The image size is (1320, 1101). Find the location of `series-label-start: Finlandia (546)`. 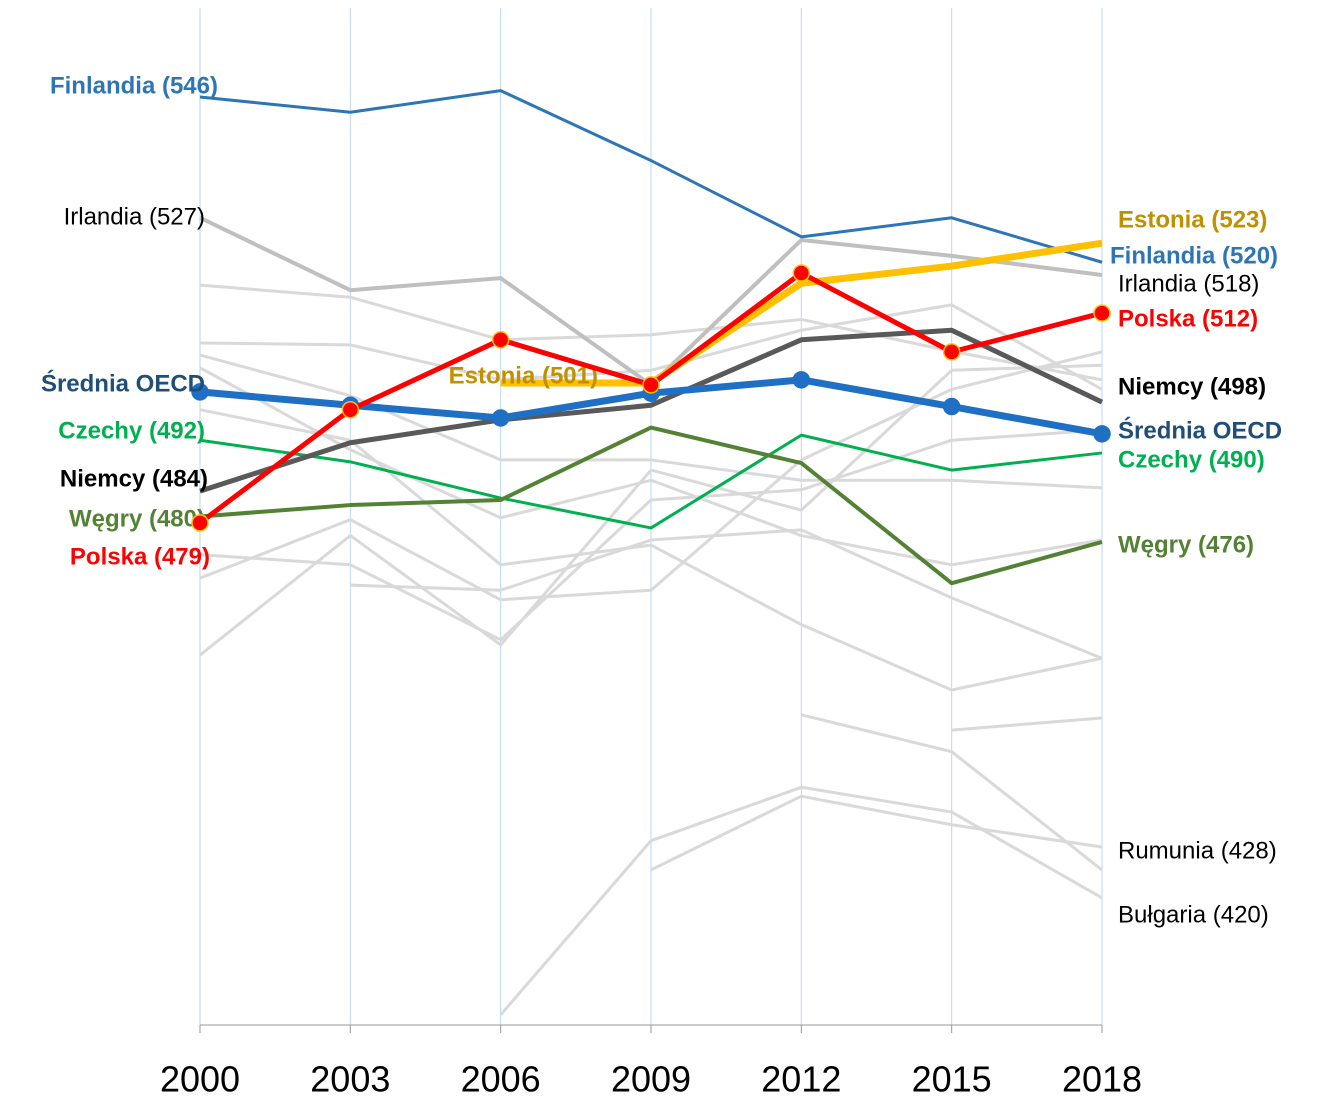

series-label-start: Finlandia (546) is located at coordinates (134, 85).